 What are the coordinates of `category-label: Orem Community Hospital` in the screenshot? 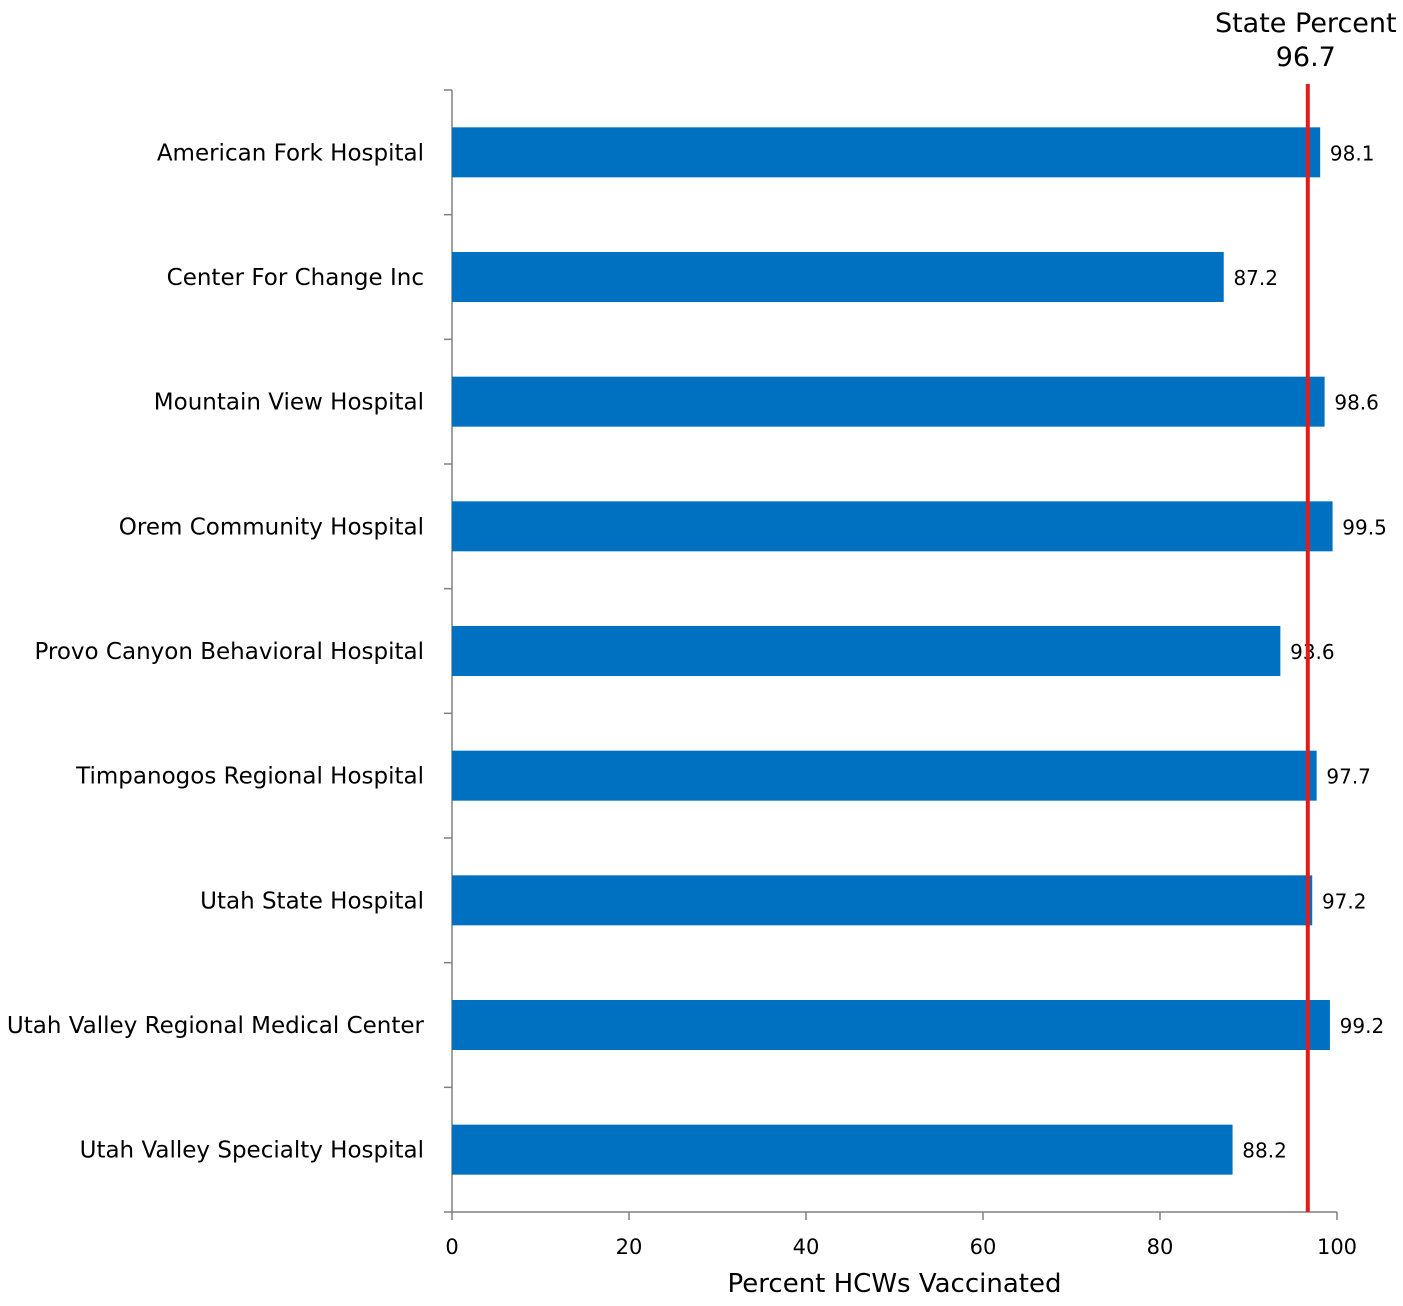 It's located at (271, 527).